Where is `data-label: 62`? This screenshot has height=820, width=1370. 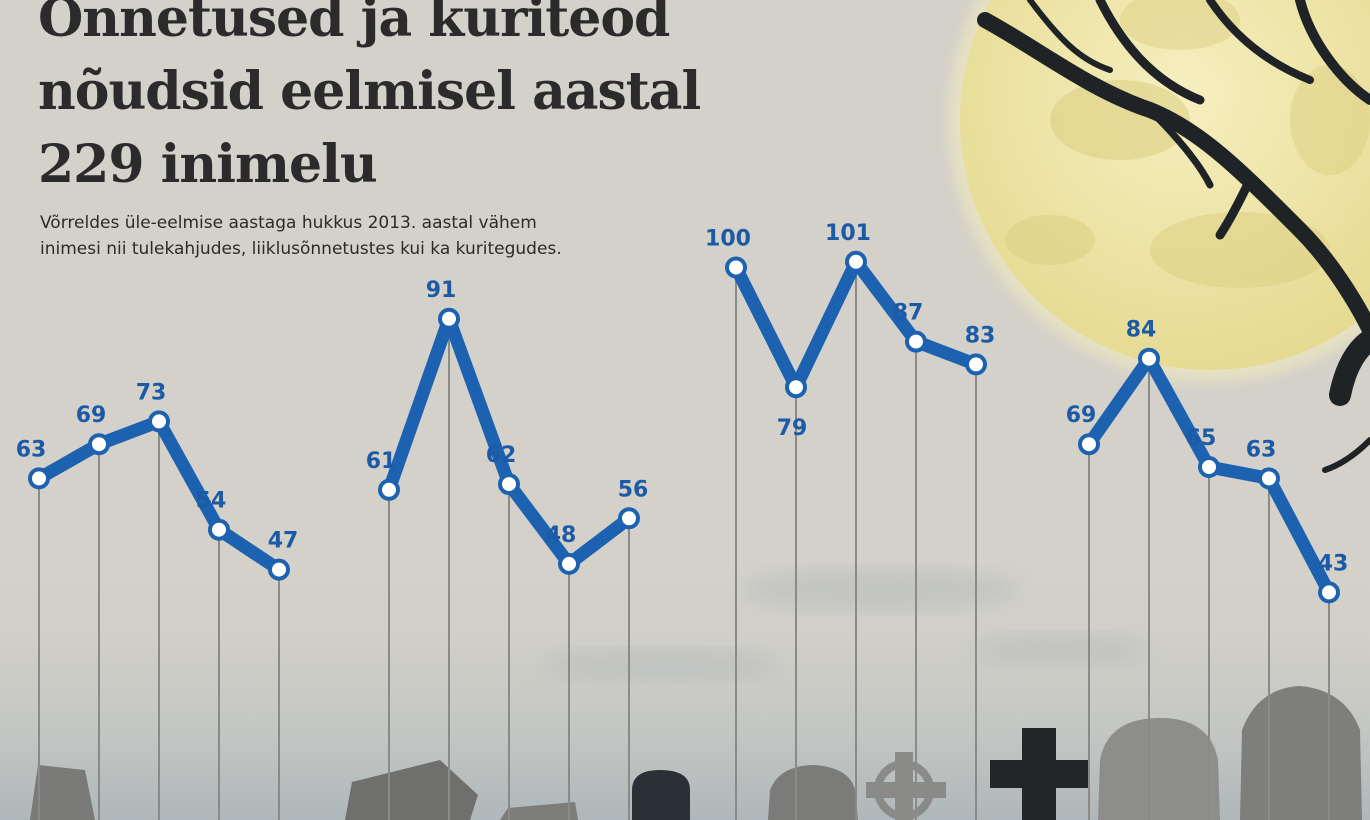
data-label: 62 is located at coordinates (501, 455).